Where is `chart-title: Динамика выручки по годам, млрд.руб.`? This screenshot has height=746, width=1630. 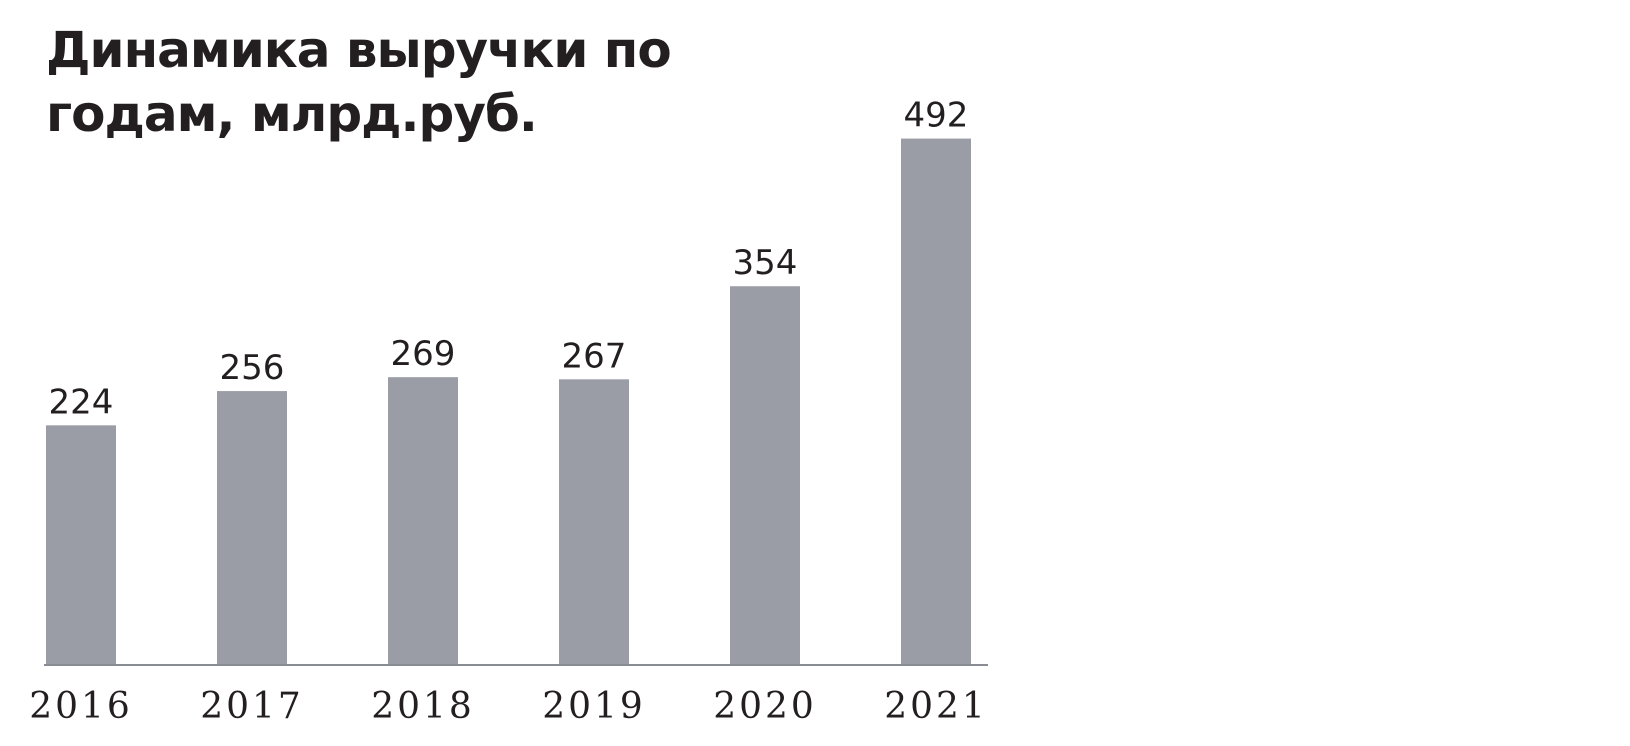 chart-title: Динамика выручки по годам, млрд.руб. is located at coordinates (359, 82).